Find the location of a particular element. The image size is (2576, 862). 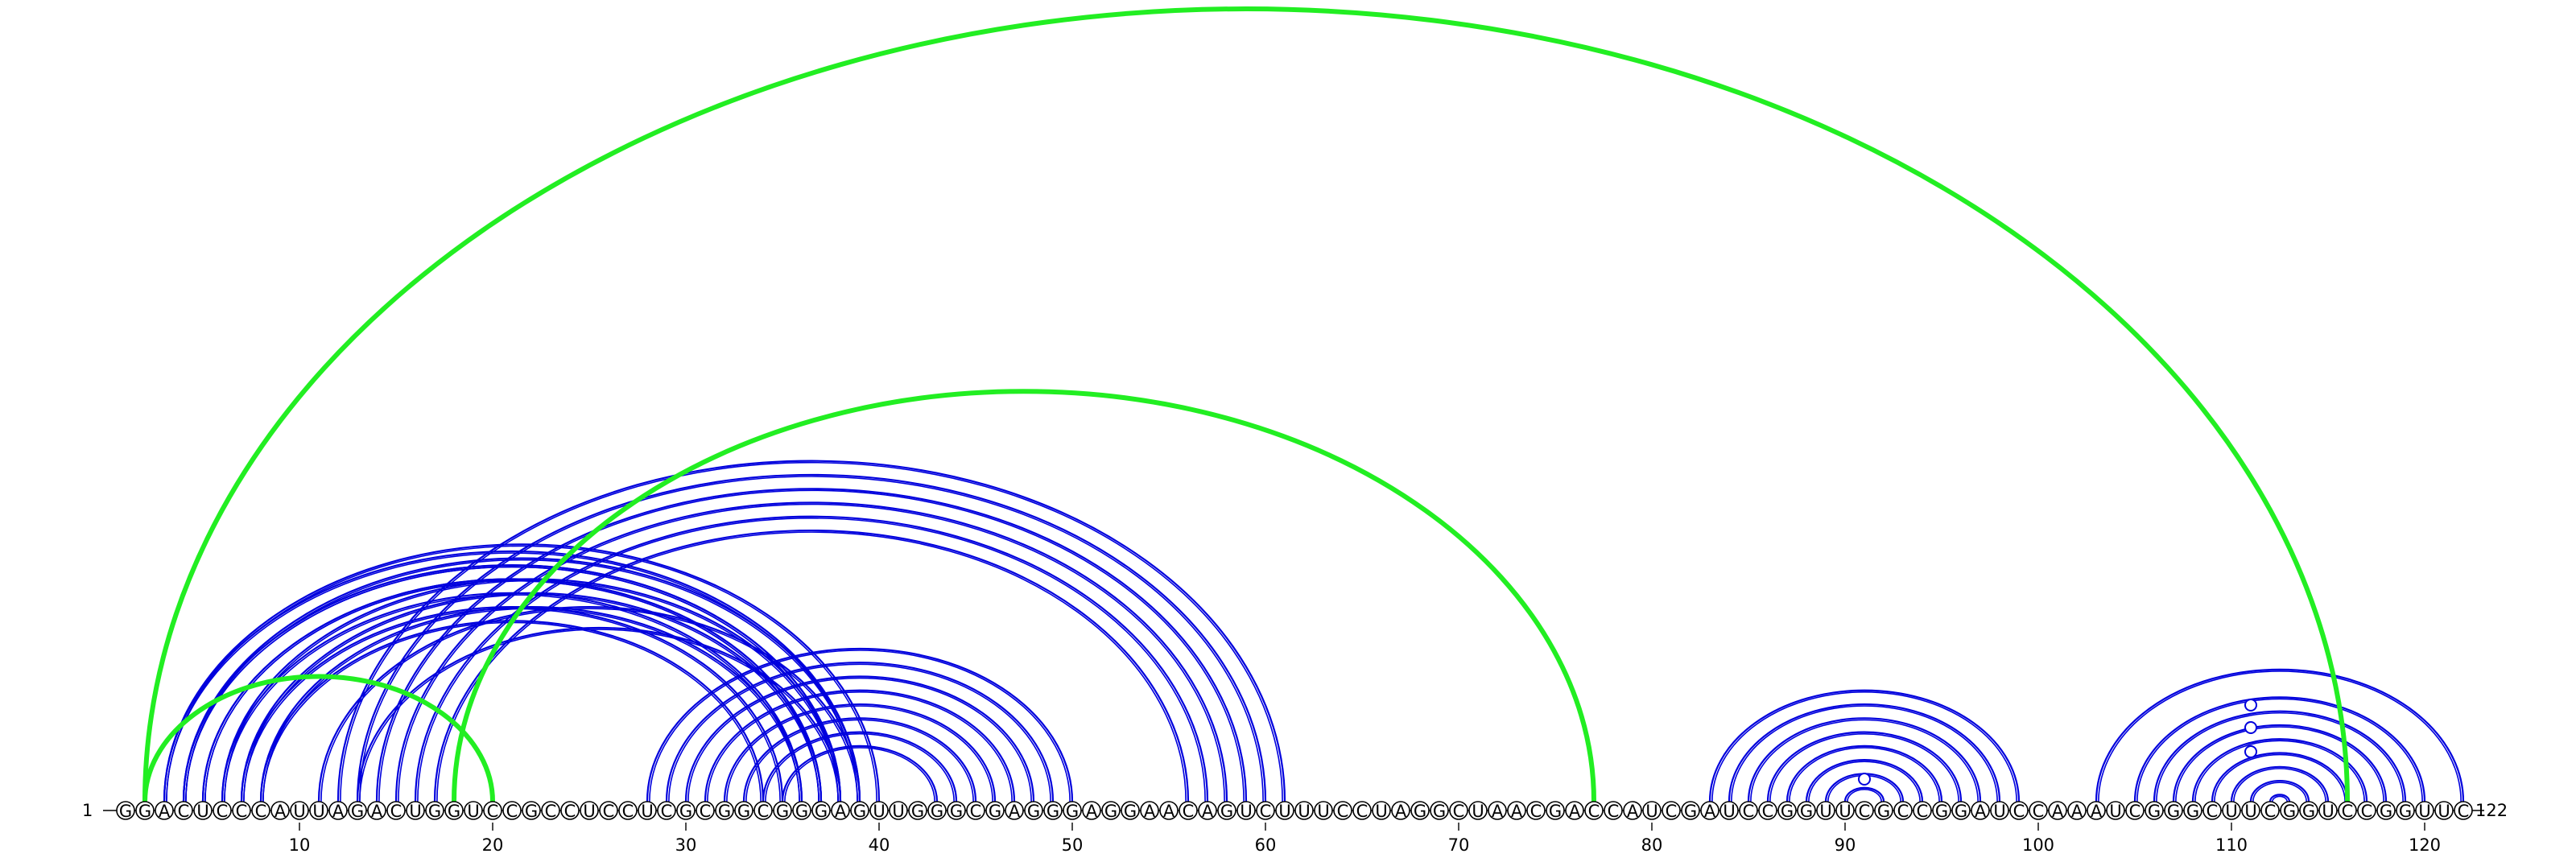

loop-marker is located at coordinates (2250, 705).